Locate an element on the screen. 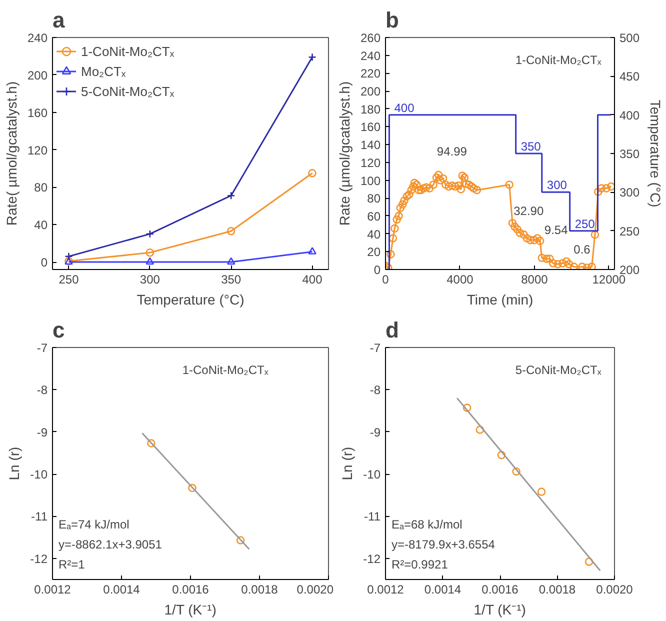 The image size is (666, 621). y-tick-label: 100 is located at coordinates (370, 181).